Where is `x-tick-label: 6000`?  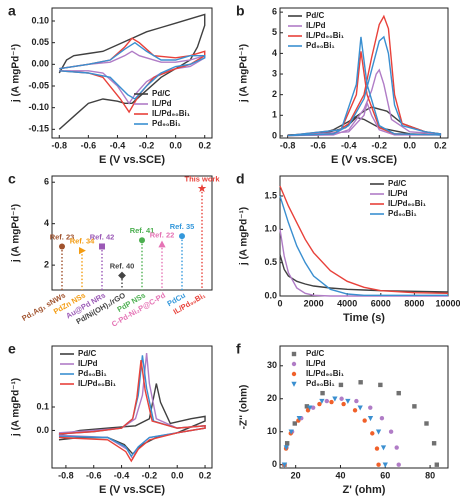
x-tick-label: 6000 is located at coordinates (381, 303).